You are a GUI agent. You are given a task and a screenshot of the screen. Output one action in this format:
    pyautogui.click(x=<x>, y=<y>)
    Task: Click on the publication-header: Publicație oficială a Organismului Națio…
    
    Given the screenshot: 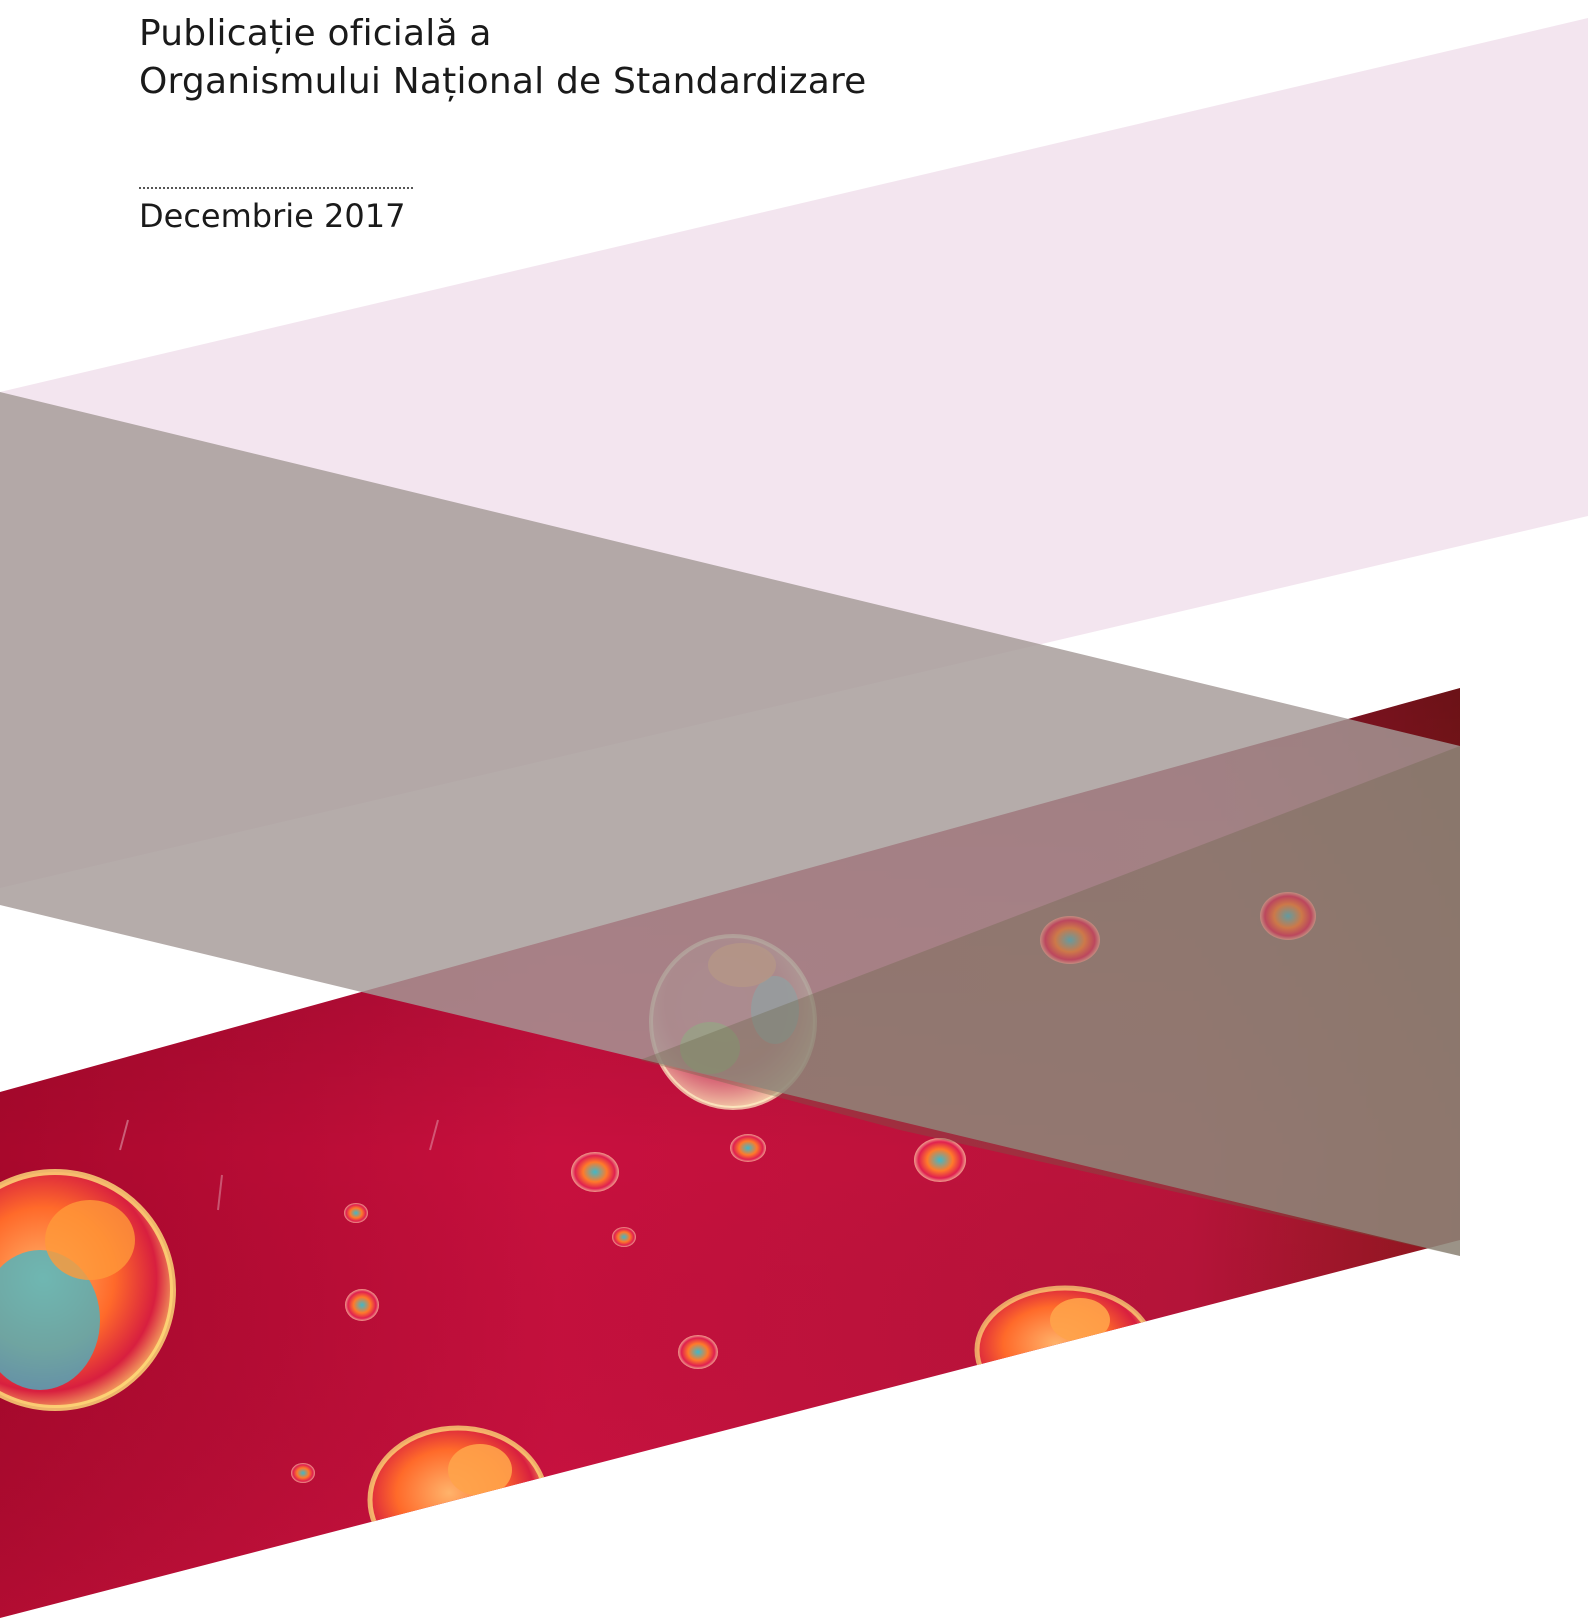 What is the action you would take?
    pyautogui.click(x=503, y=58)
    